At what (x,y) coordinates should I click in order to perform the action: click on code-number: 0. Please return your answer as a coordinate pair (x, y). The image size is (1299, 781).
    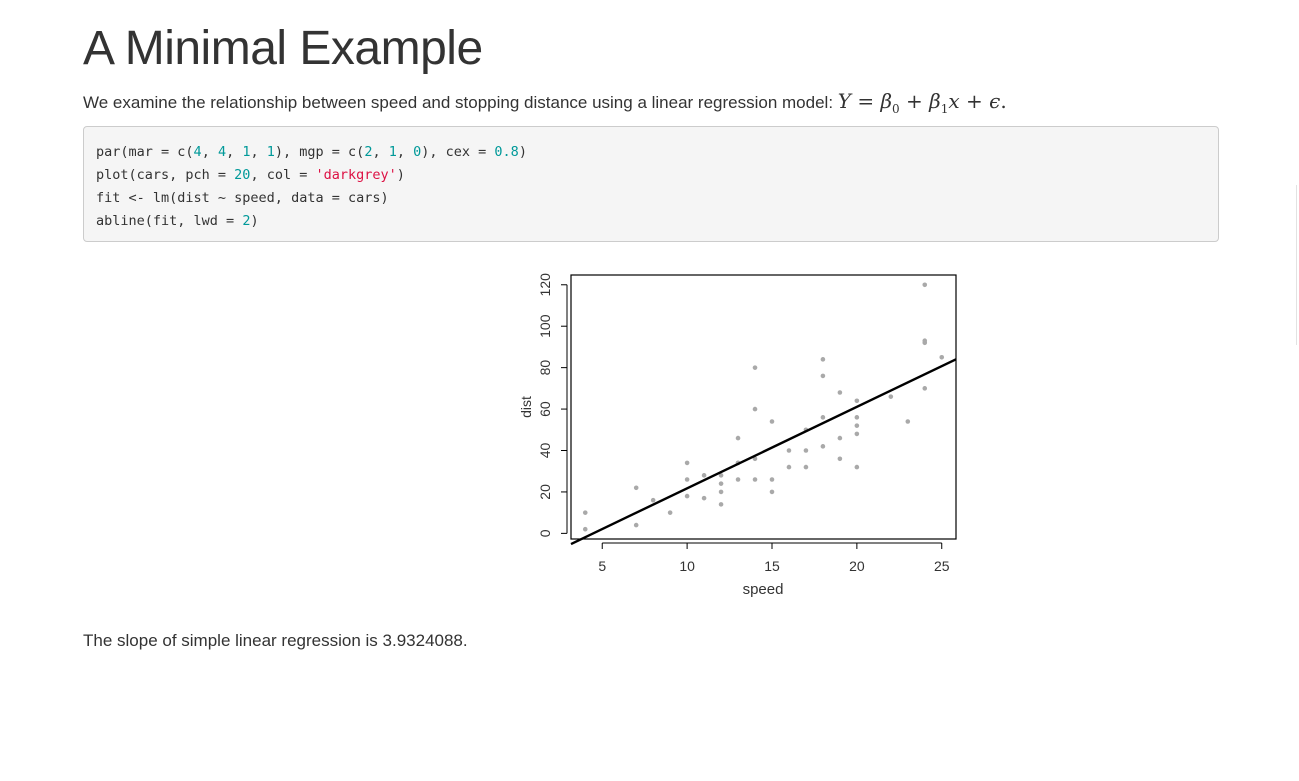
    Looking at the image, I should click on (417, 152).